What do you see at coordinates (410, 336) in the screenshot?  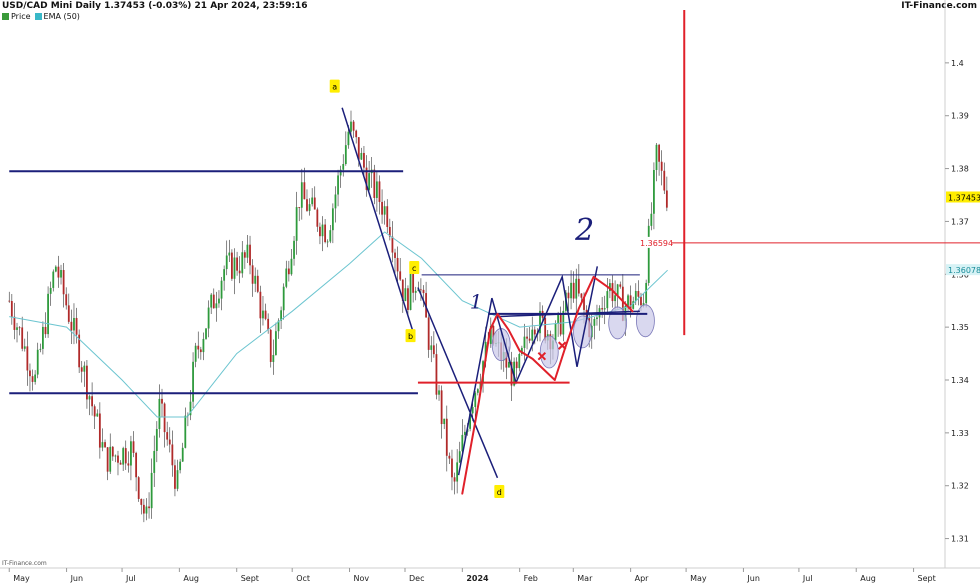 I see `wave-label-box` at bounding box center [410, 336].